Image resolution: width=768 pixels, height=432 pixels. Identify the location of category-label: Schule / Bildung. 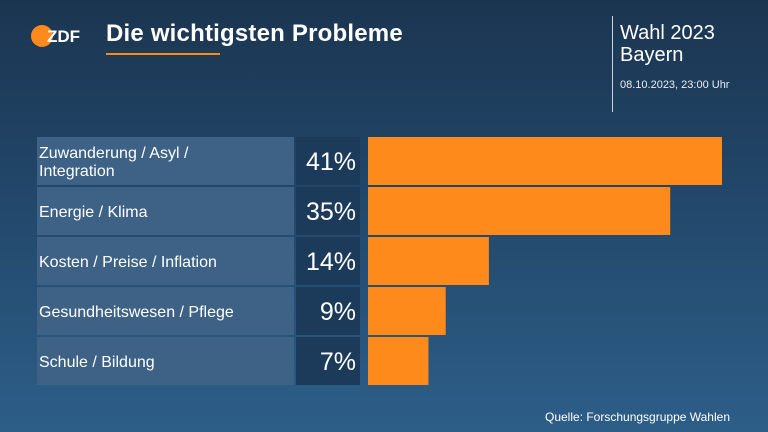
(97, 362).